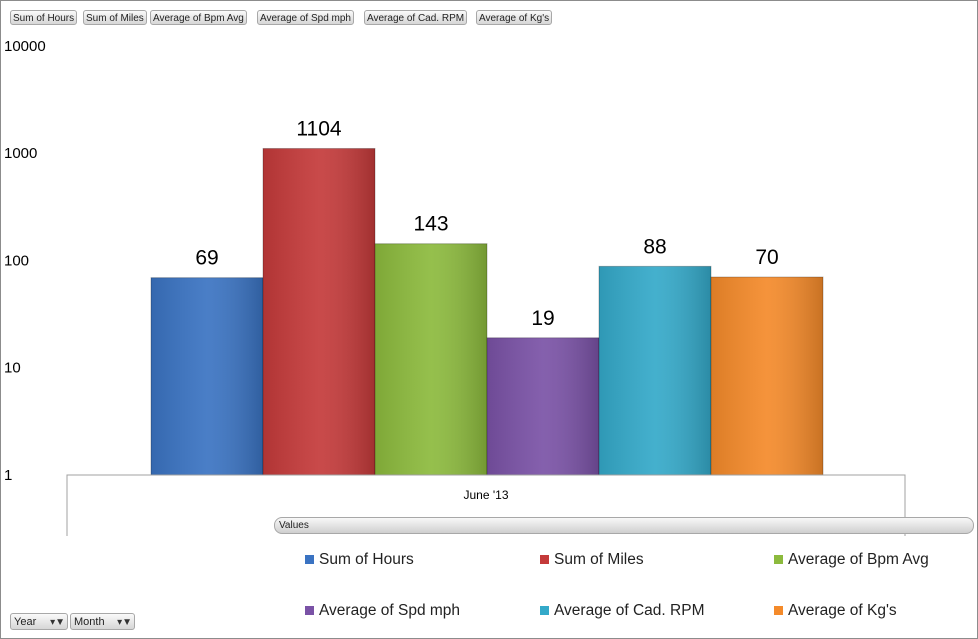  What do you see at coordinates (198, 17) in the screenshot?
I see `field-button-avg-bpm: Average of Bpm Avg` at bounding box center [198, 17].